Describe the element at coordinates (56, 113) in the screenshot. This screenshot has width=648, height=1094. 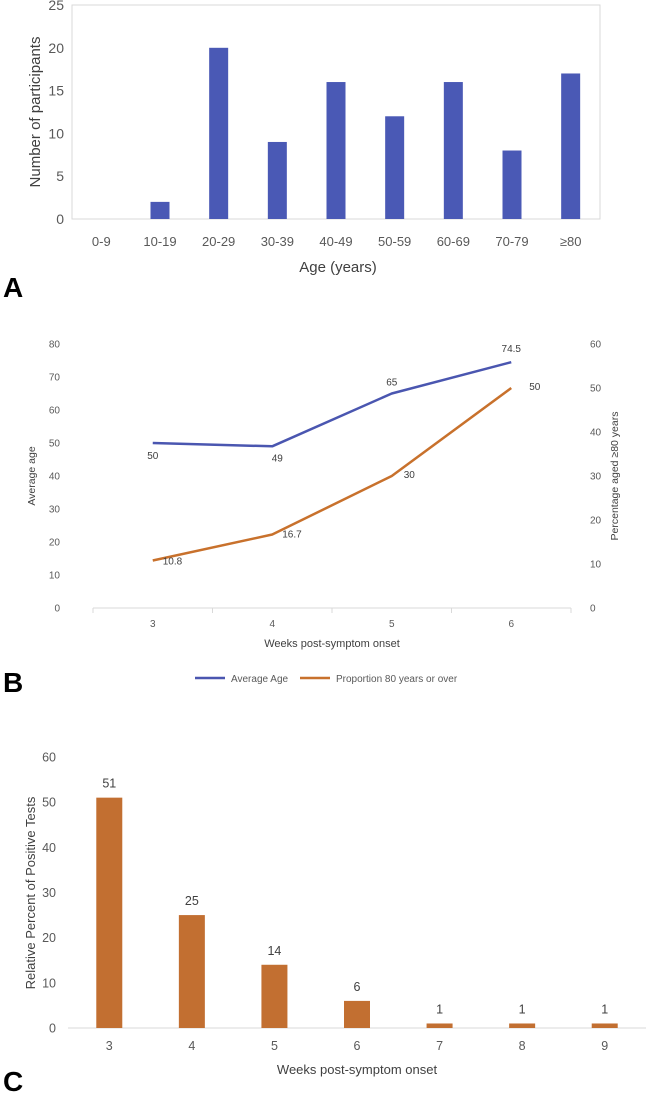
I see `panel-a-y-ticks: 0 5 10 15 20 25` at that location.